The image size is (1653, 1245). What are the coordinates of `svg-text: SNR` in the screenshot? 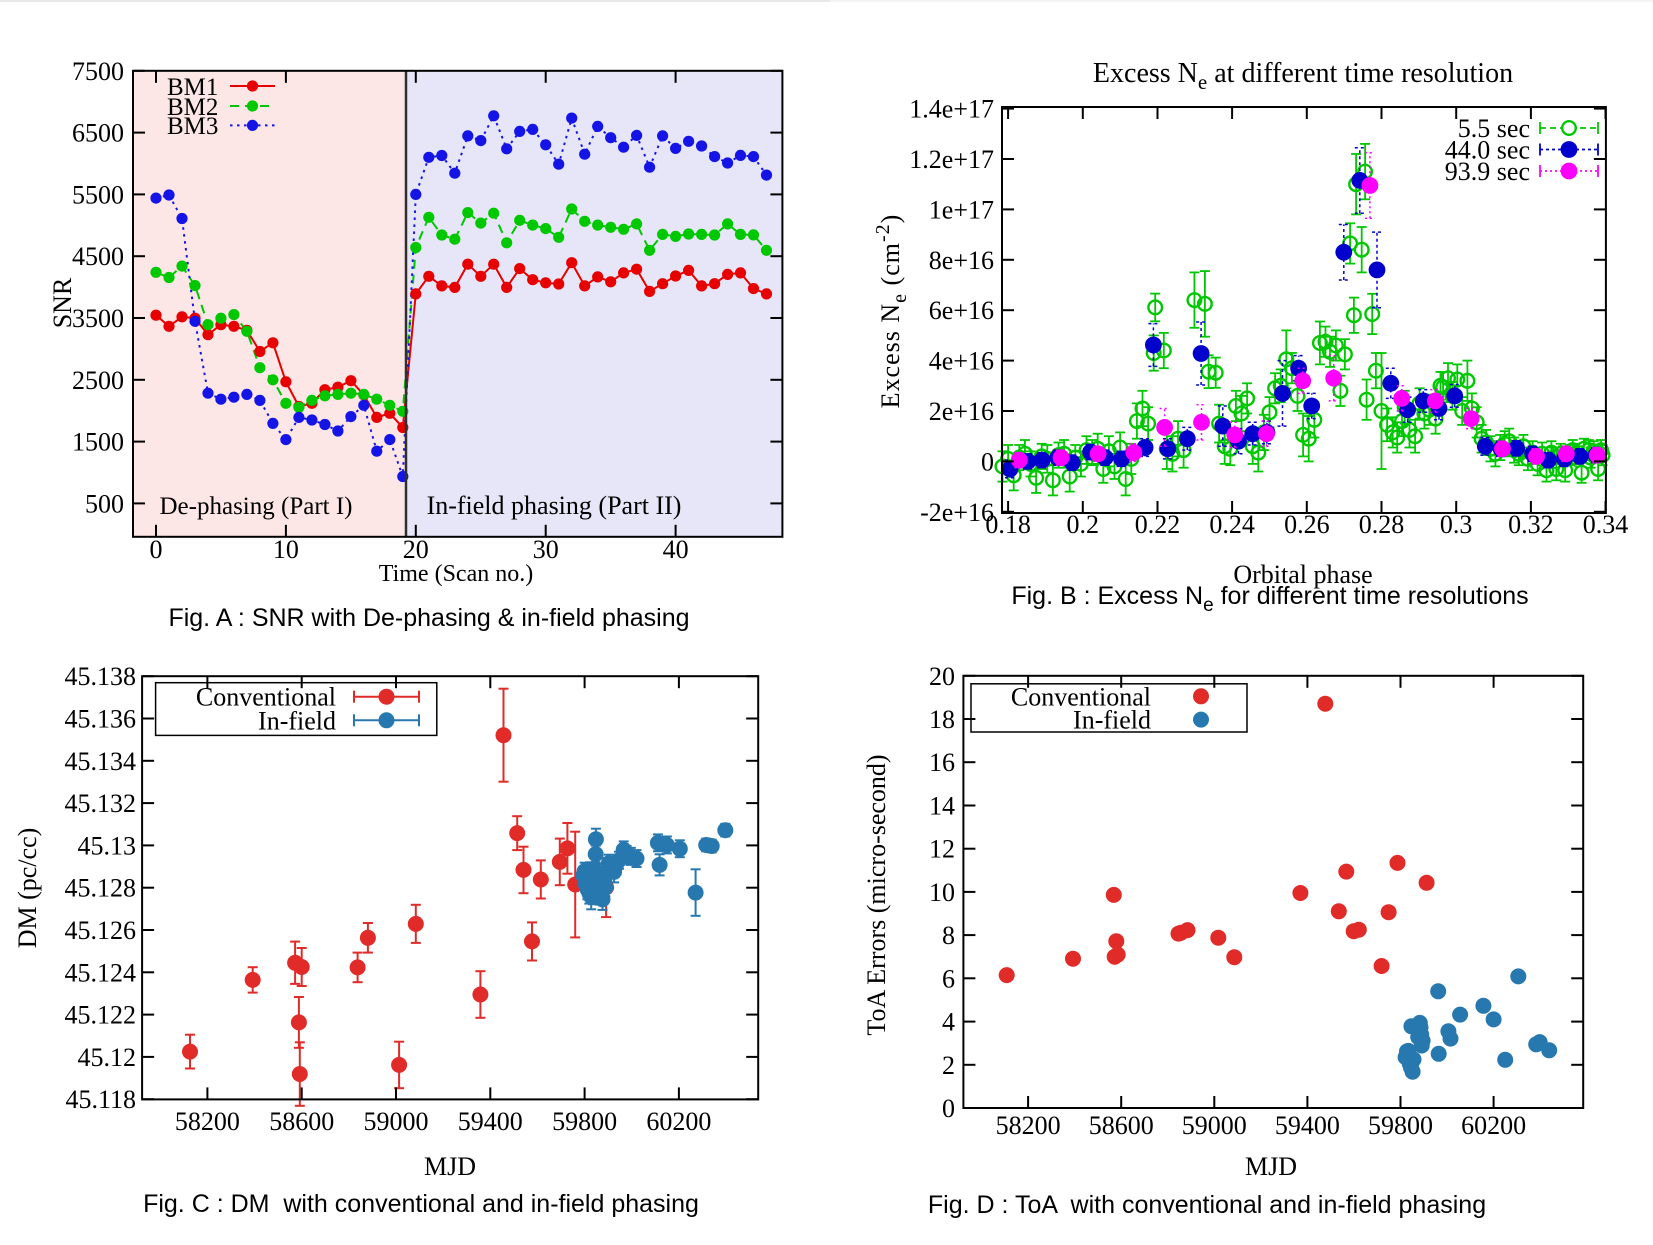 It's located at (62, 302).